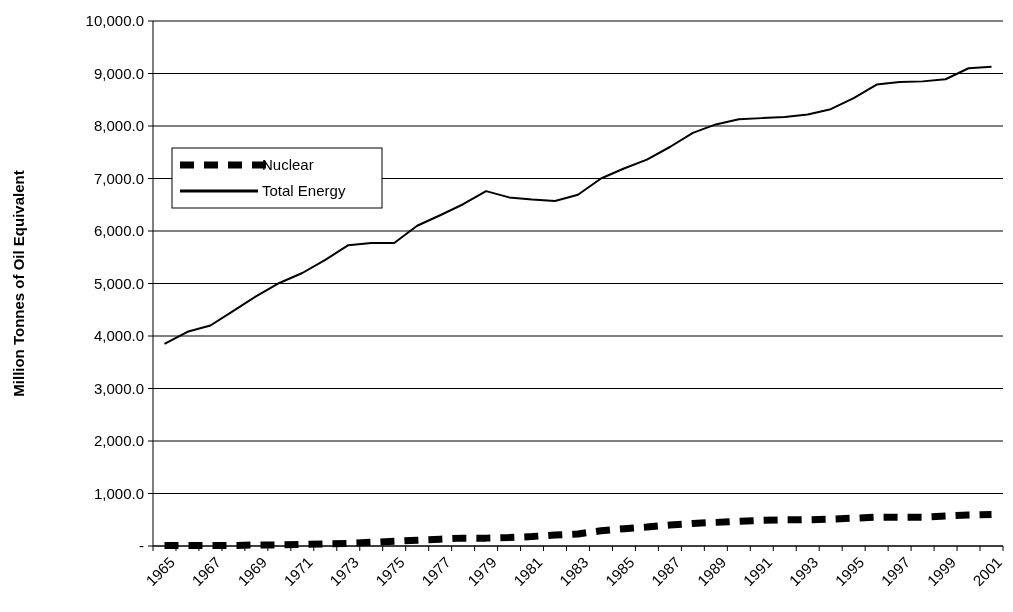 This screenshot has height=612, width=1013. Describe the element at coordinates (118, 178) in the screenshot. I see `y-tick-label: 7,000.0` at that location.